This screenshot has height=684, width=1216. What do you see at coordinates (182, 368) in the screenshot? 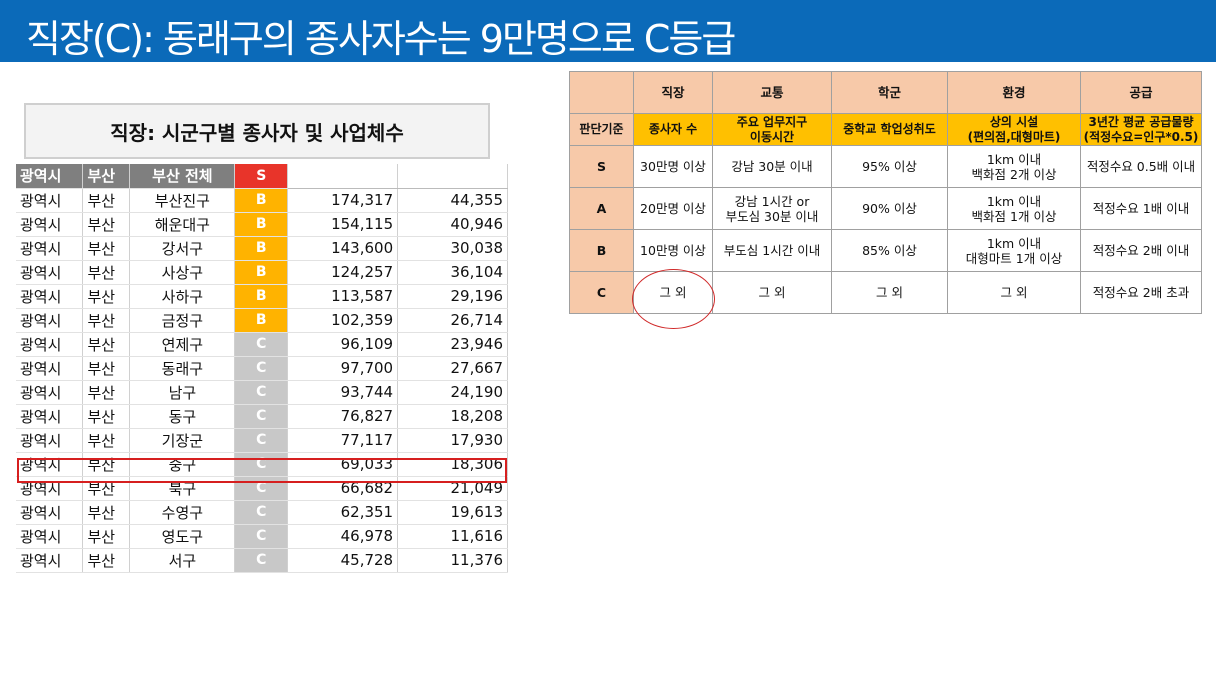
I see `district-cell: 동래구` at bounding box center [182, 368].